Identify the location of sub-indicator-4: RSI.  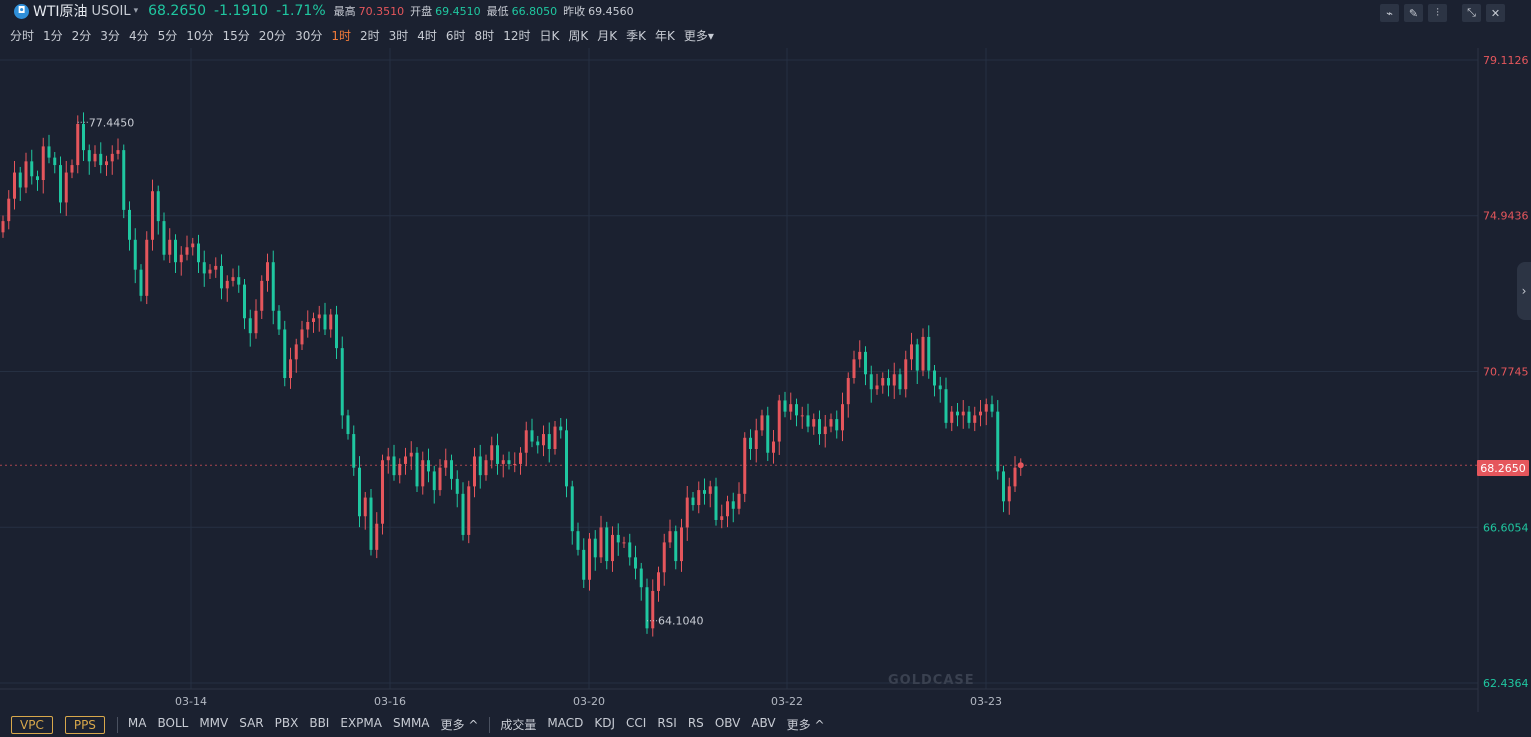
(667, 723).